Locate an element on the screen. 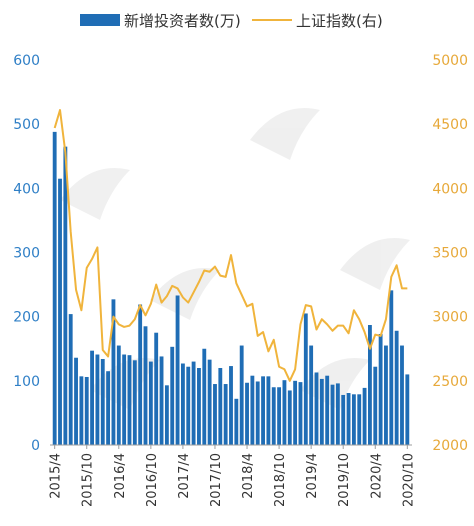  x-axis-tick-label: 2019/10 is located at coordinates (344, 480).